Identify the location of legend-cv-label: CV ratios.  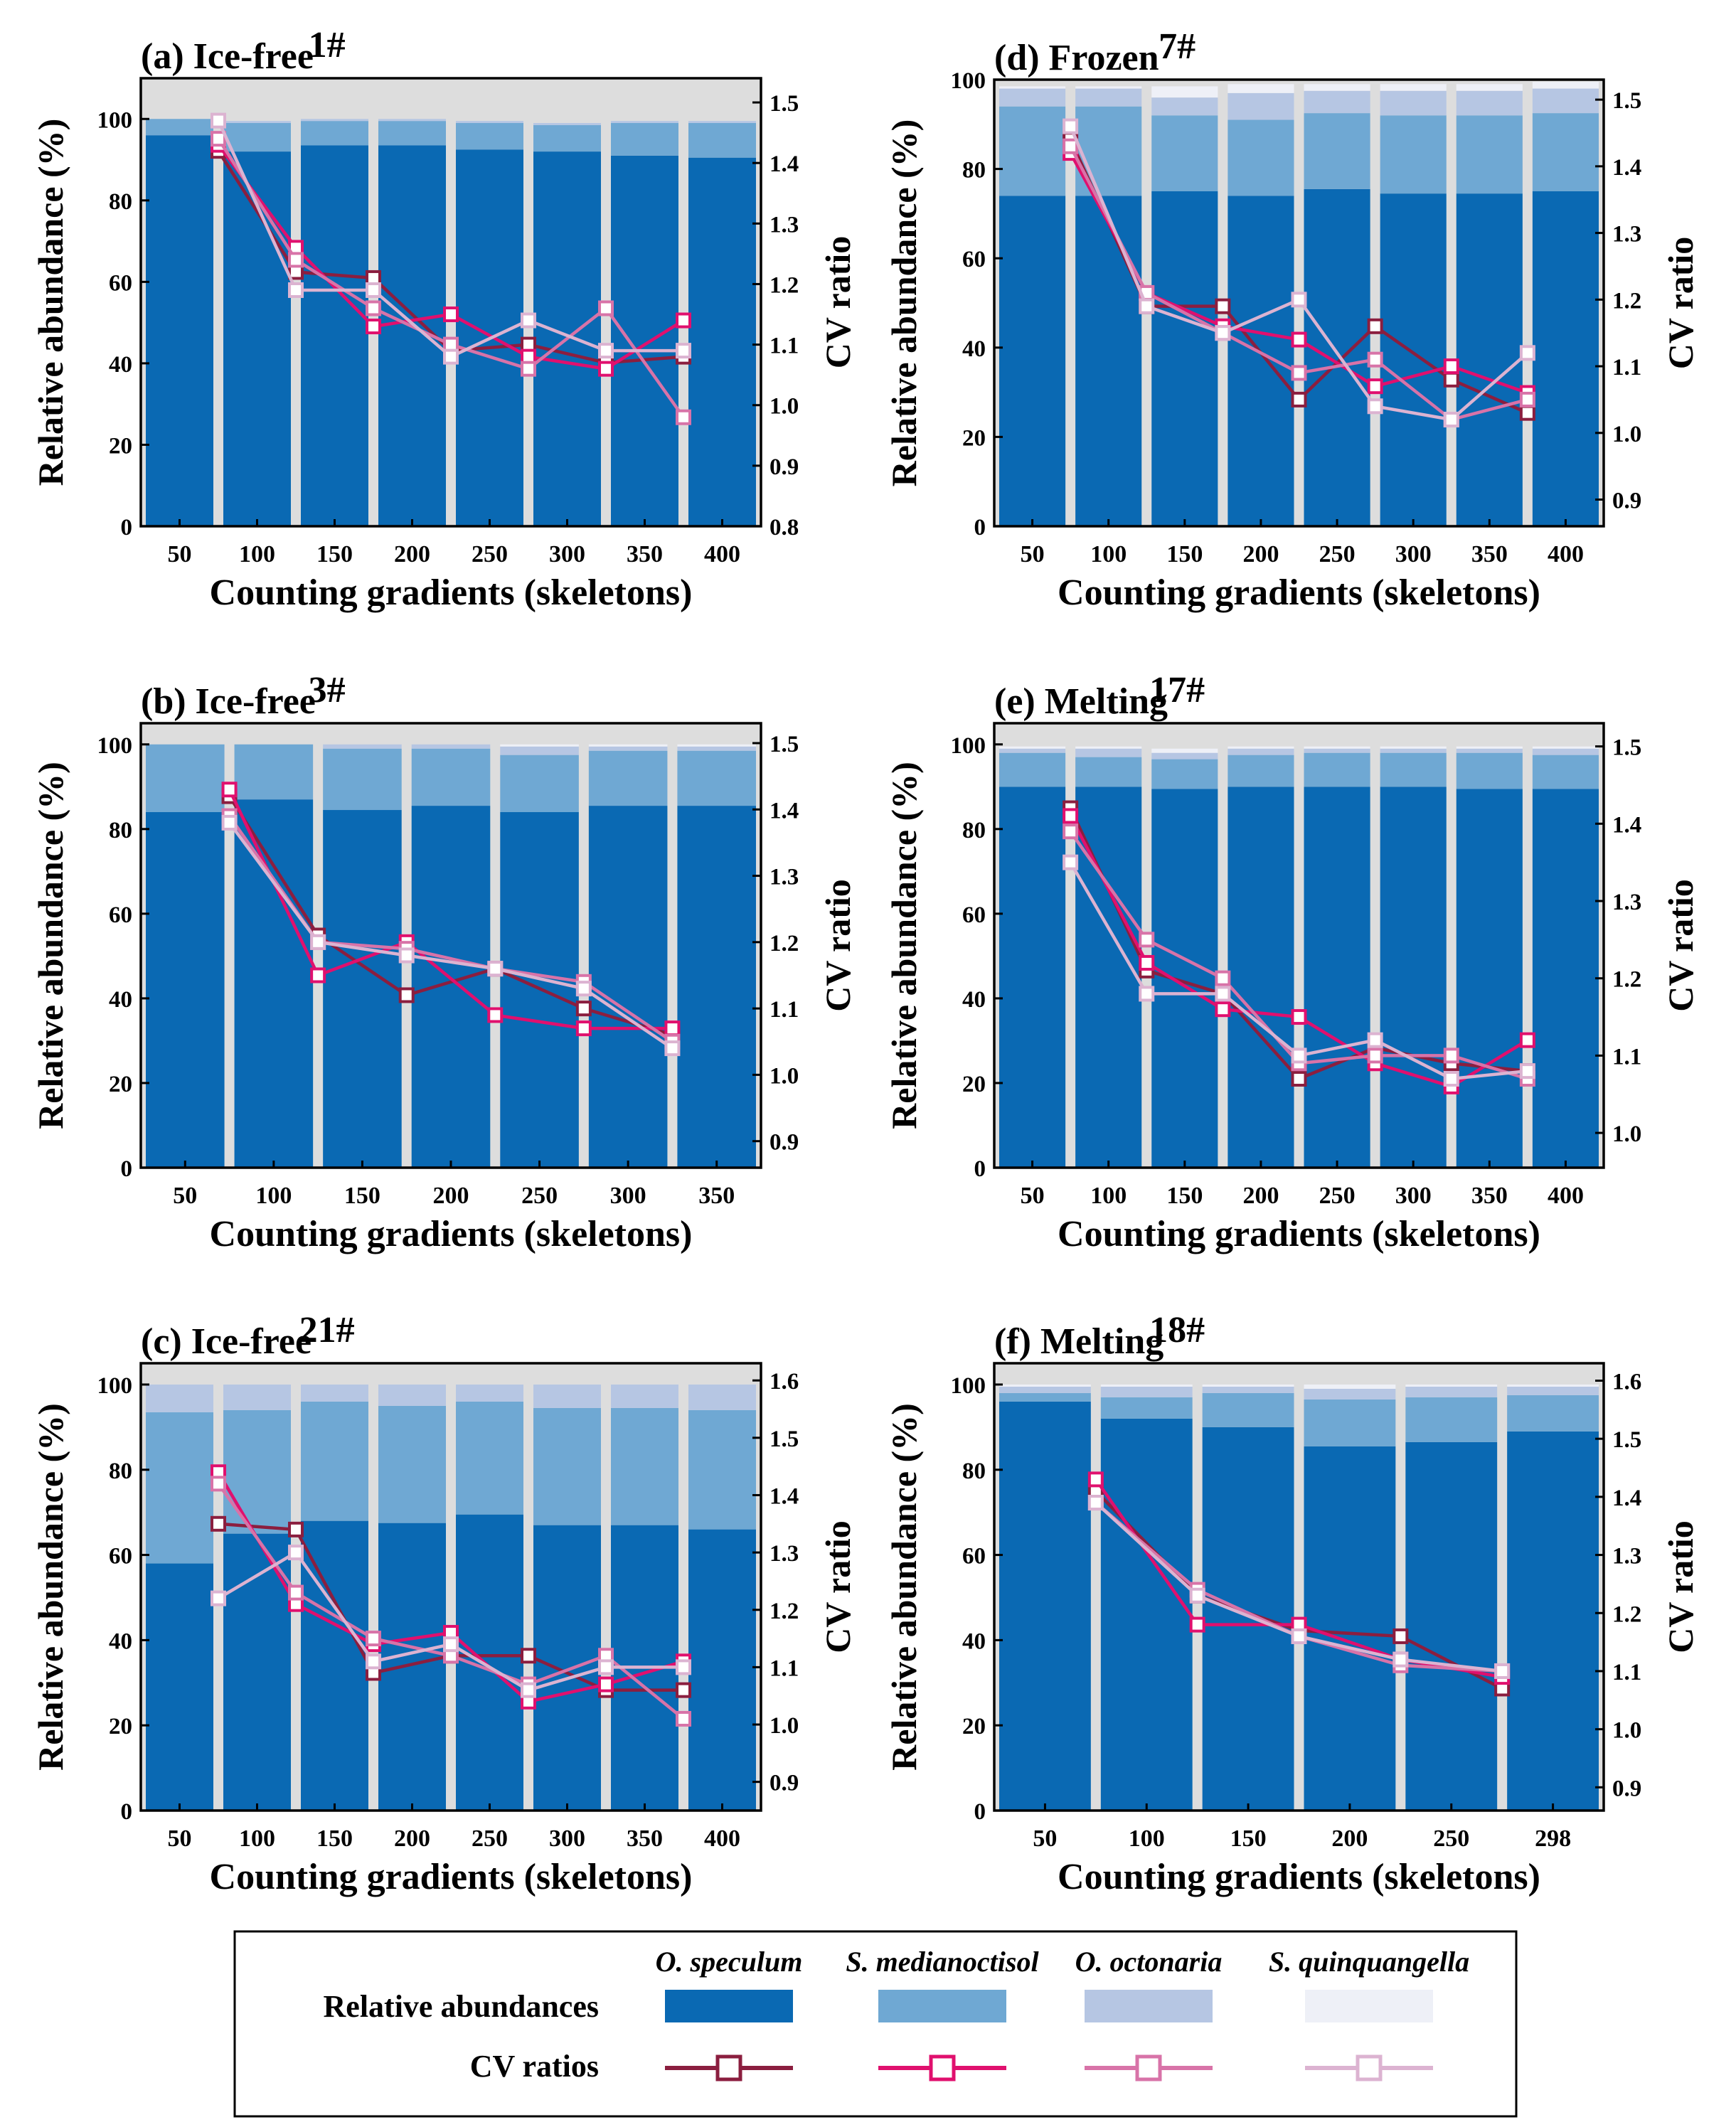
(534, 2066).